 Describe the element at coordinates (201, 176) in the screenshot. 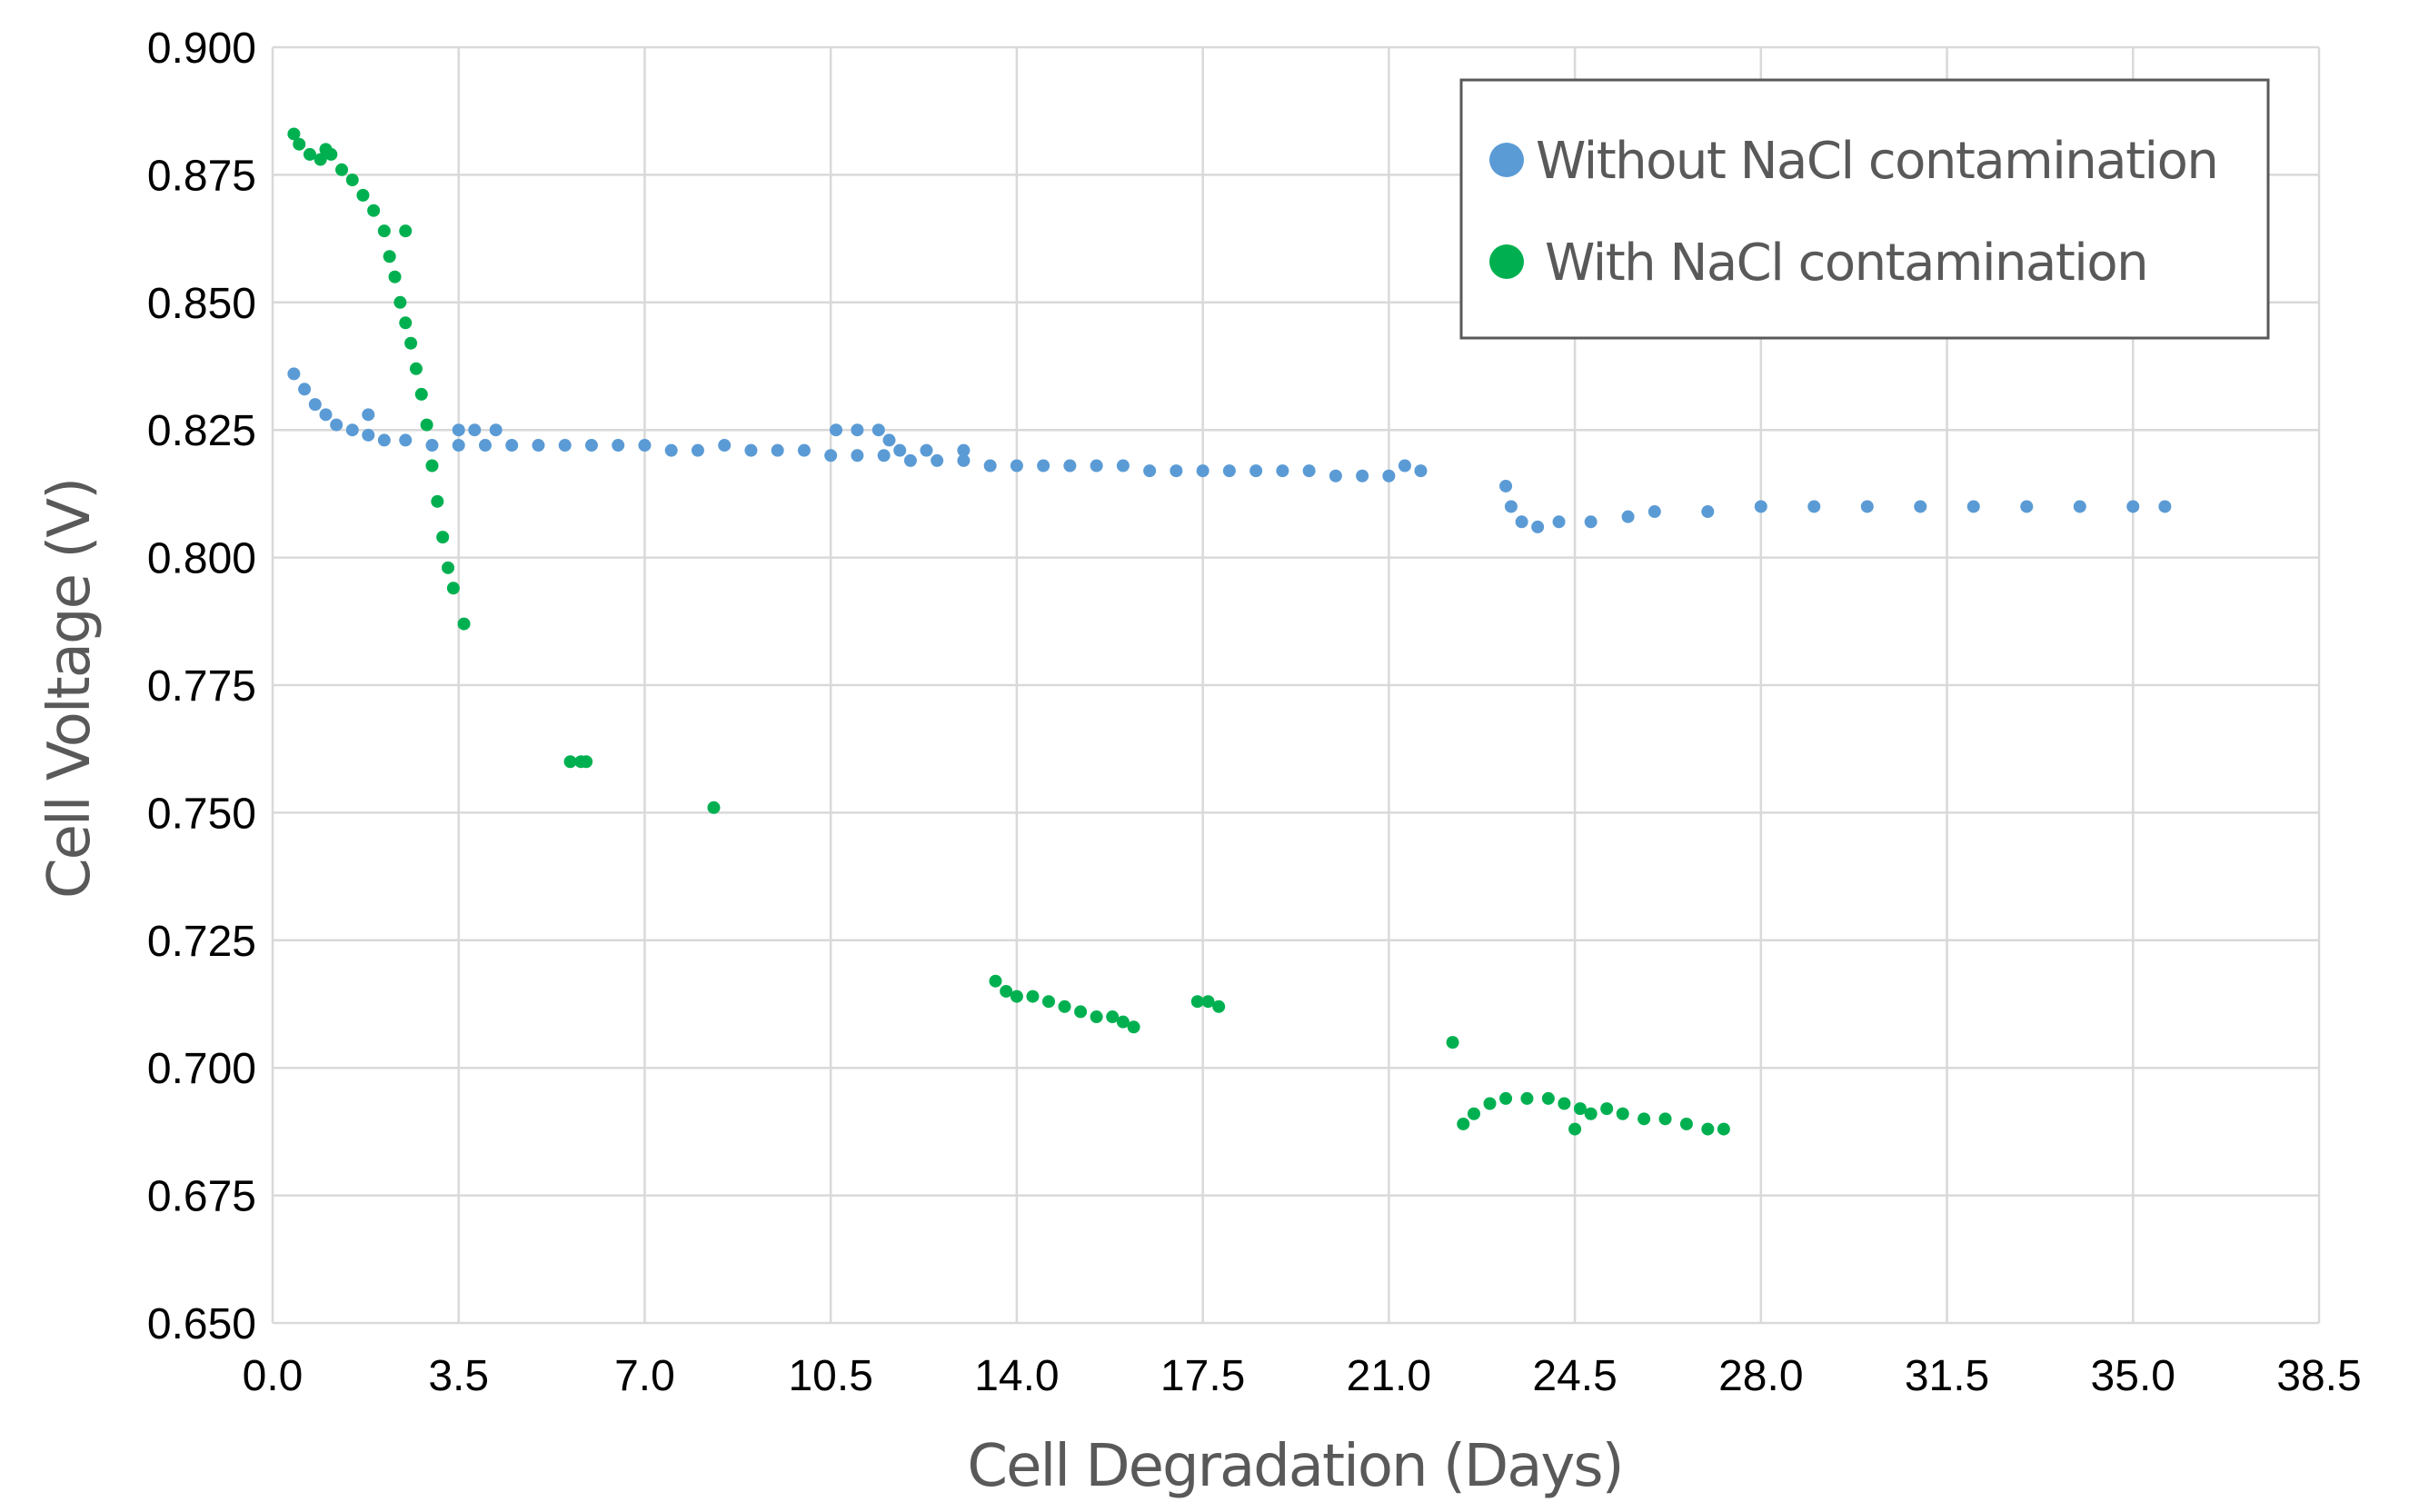

I see `y-tick-label: 0.875` at that location.